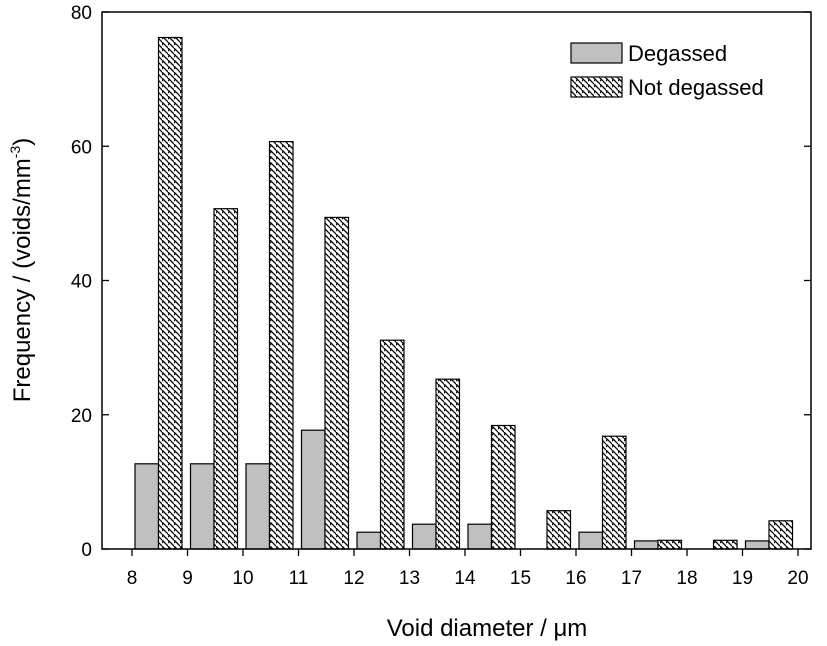 The height and width of the screenshot is (646, 827). I want to click on y-tick-label: 20, so click(81, 416).